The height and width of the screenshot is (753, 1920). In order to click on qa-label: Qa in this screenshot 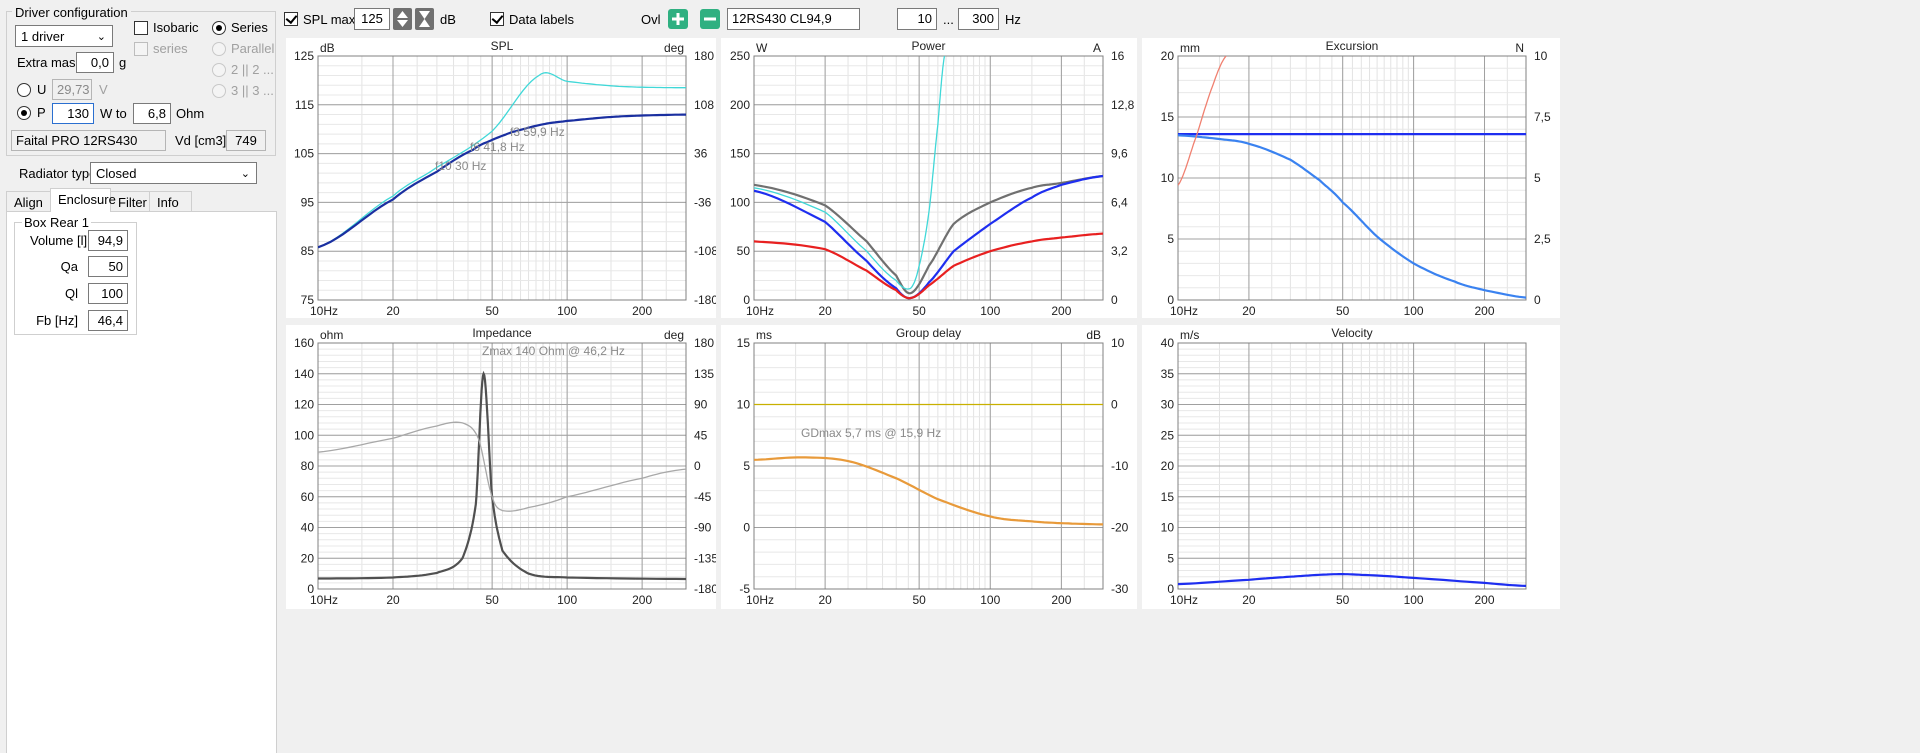, I will do `click(69, 266)`.